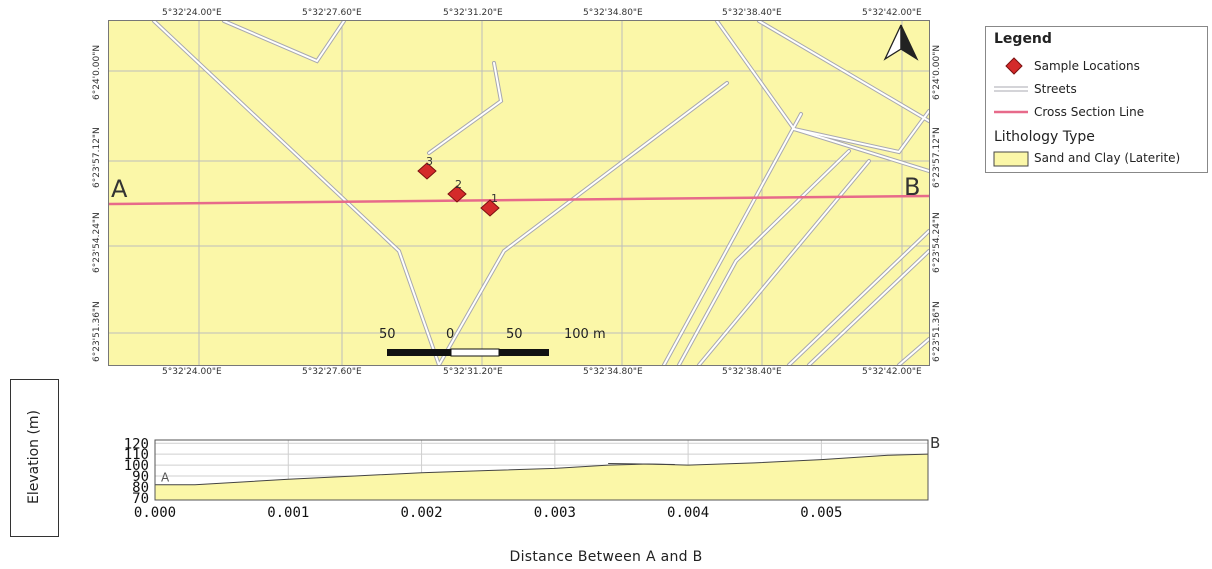  What do you see at coordinates (1087, 66) in the screenshot?
I see `legend-item-sample-locations: Sample Locations` at bounding box center [1087, 66].